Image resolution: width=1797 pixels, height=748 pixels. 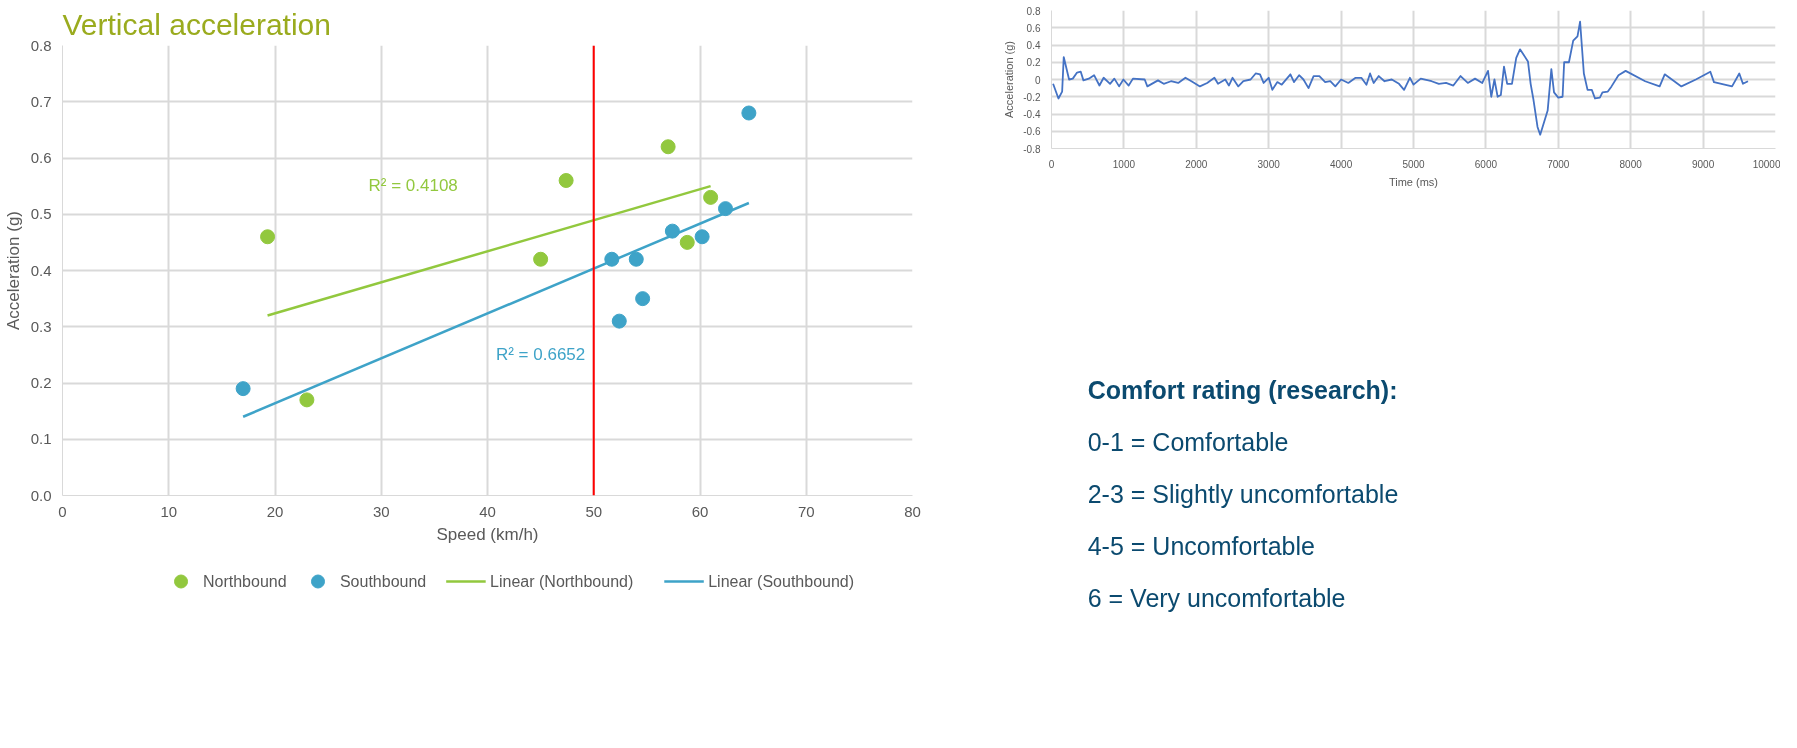 What do you see at coordinates (487, 534) in the screenshot?
I see `x-axis-title: Speed (km/h)` at bounding box center [487, 534].